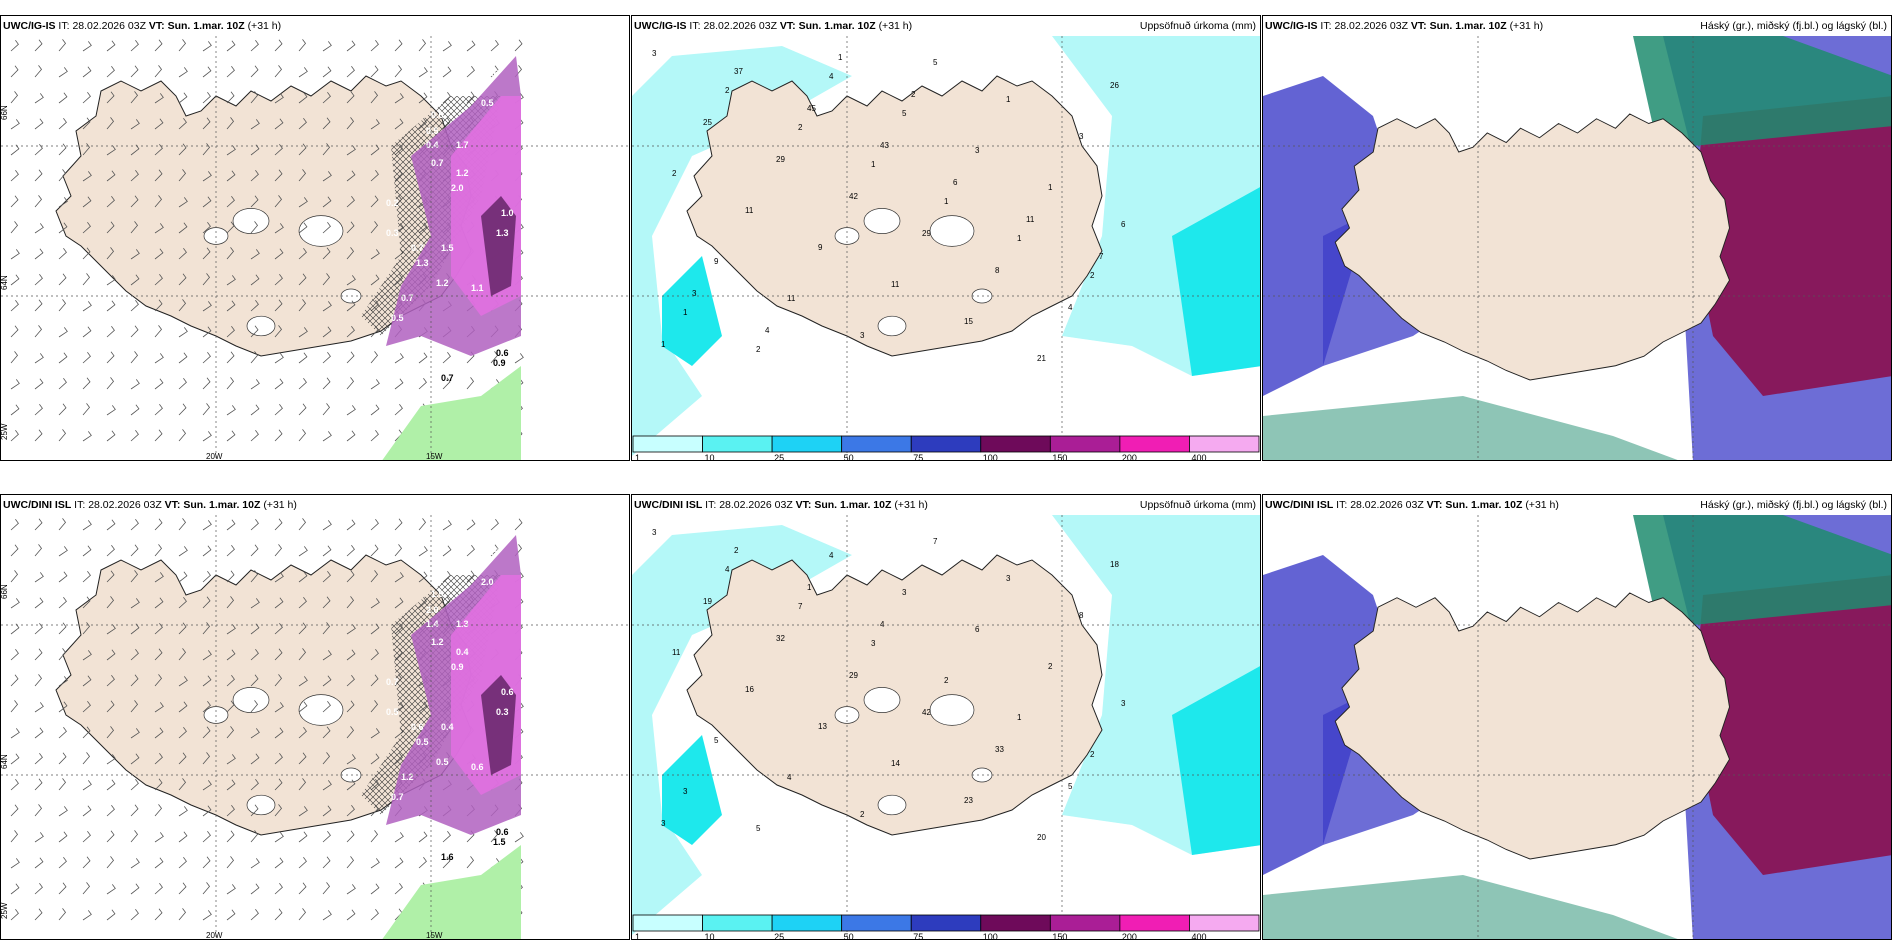 This screenshot has height=950, width=1900. Describe the element at coordinates (707, 601) in the screenshot. I see `precip-value: 19` at that location.